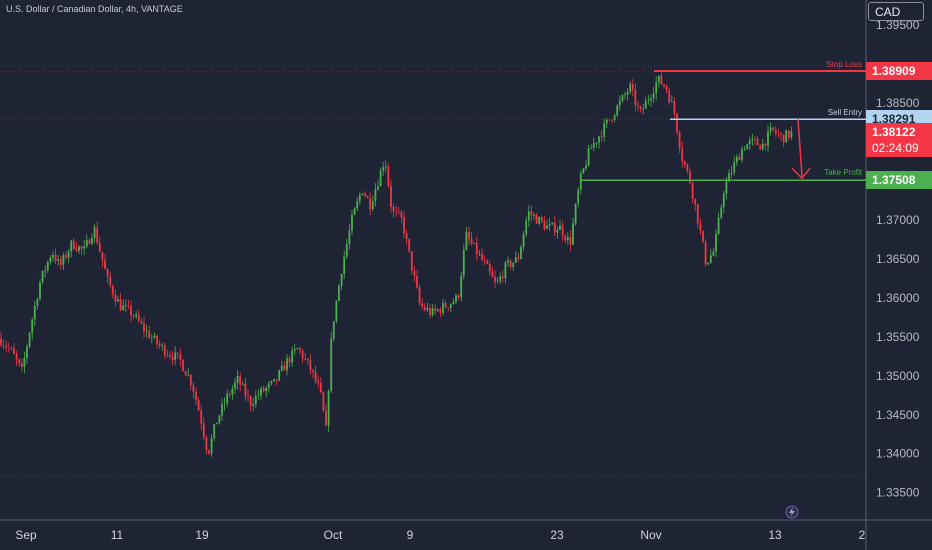 This screenshot has width=932, height=550. What do you see at coordinates (26, 535) in the screenshot?
I see `x-tick-label: Sep` at bounding box center [26, 535].